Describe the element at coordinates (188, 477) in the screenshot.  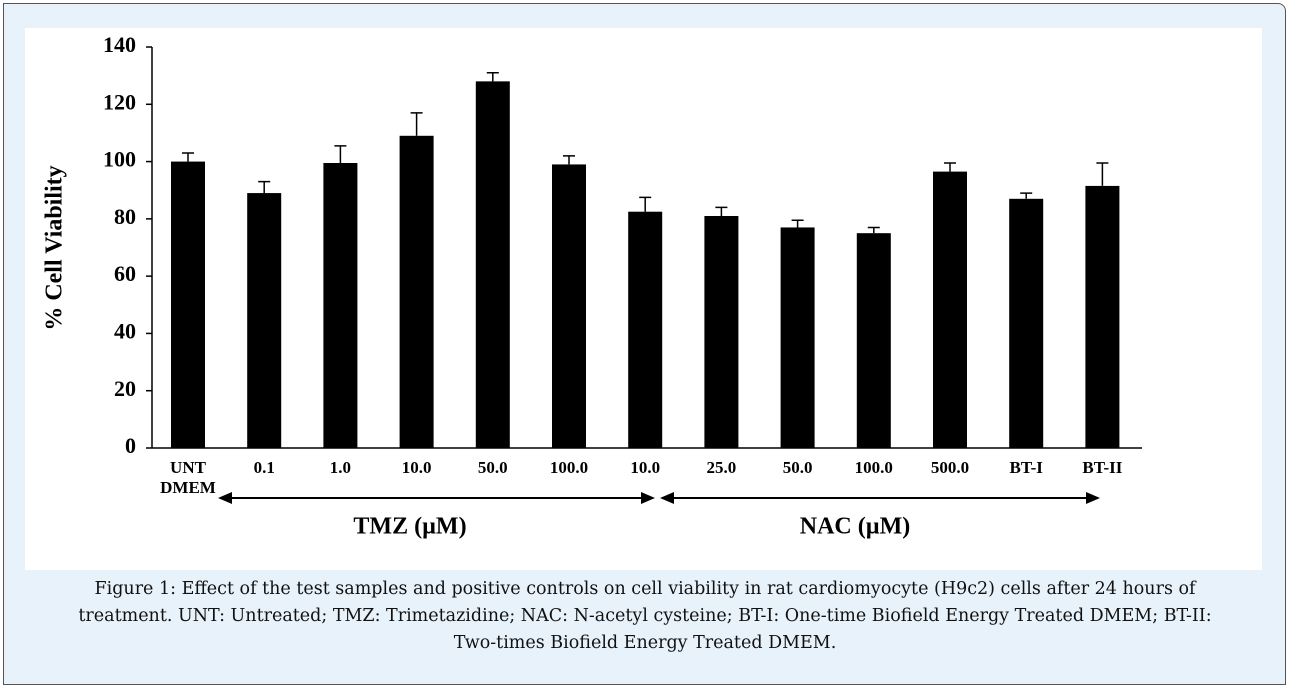
I see `x-tick-label: UNT DMEM` at that location.